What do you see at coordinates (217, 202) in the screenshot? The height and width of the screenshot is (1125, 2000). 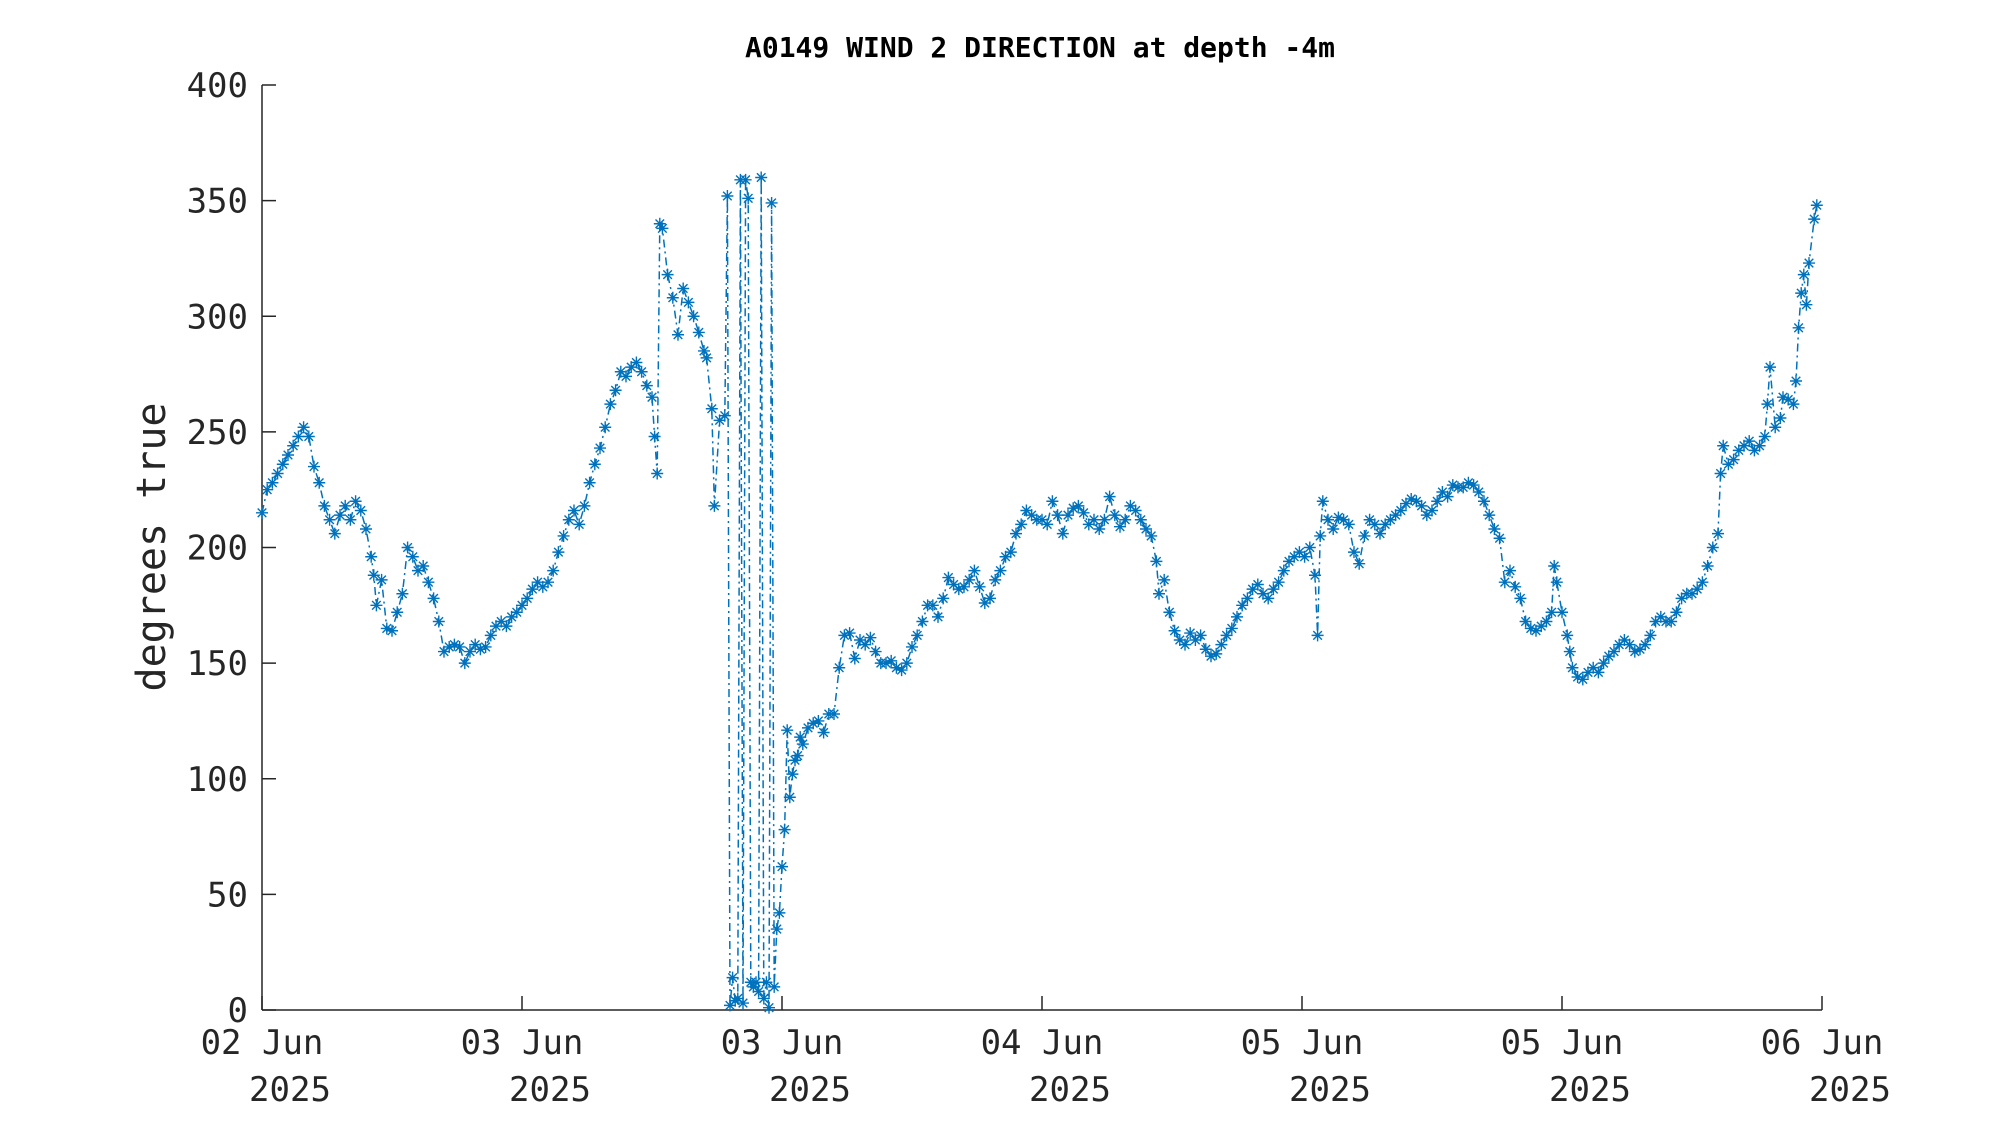 I see `y-tick-label: 350` at bounding box center [217, 202].